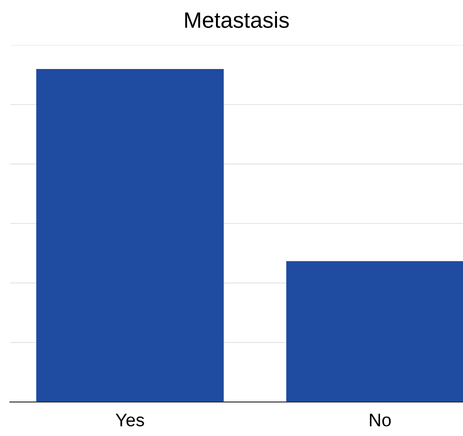 This screenshot has width=463, height=436. I want to click on x-tick-label: No, so click(380, 420).